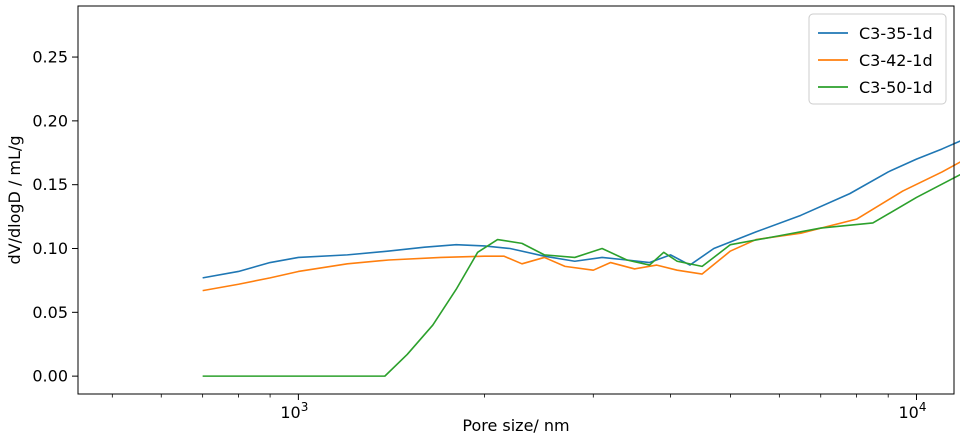 The image size is (960, 439). What do you see at coordinates (518, 408) in the screenshot?
I see `x-axis: 103104105106107` at bounding box center [518, 408].